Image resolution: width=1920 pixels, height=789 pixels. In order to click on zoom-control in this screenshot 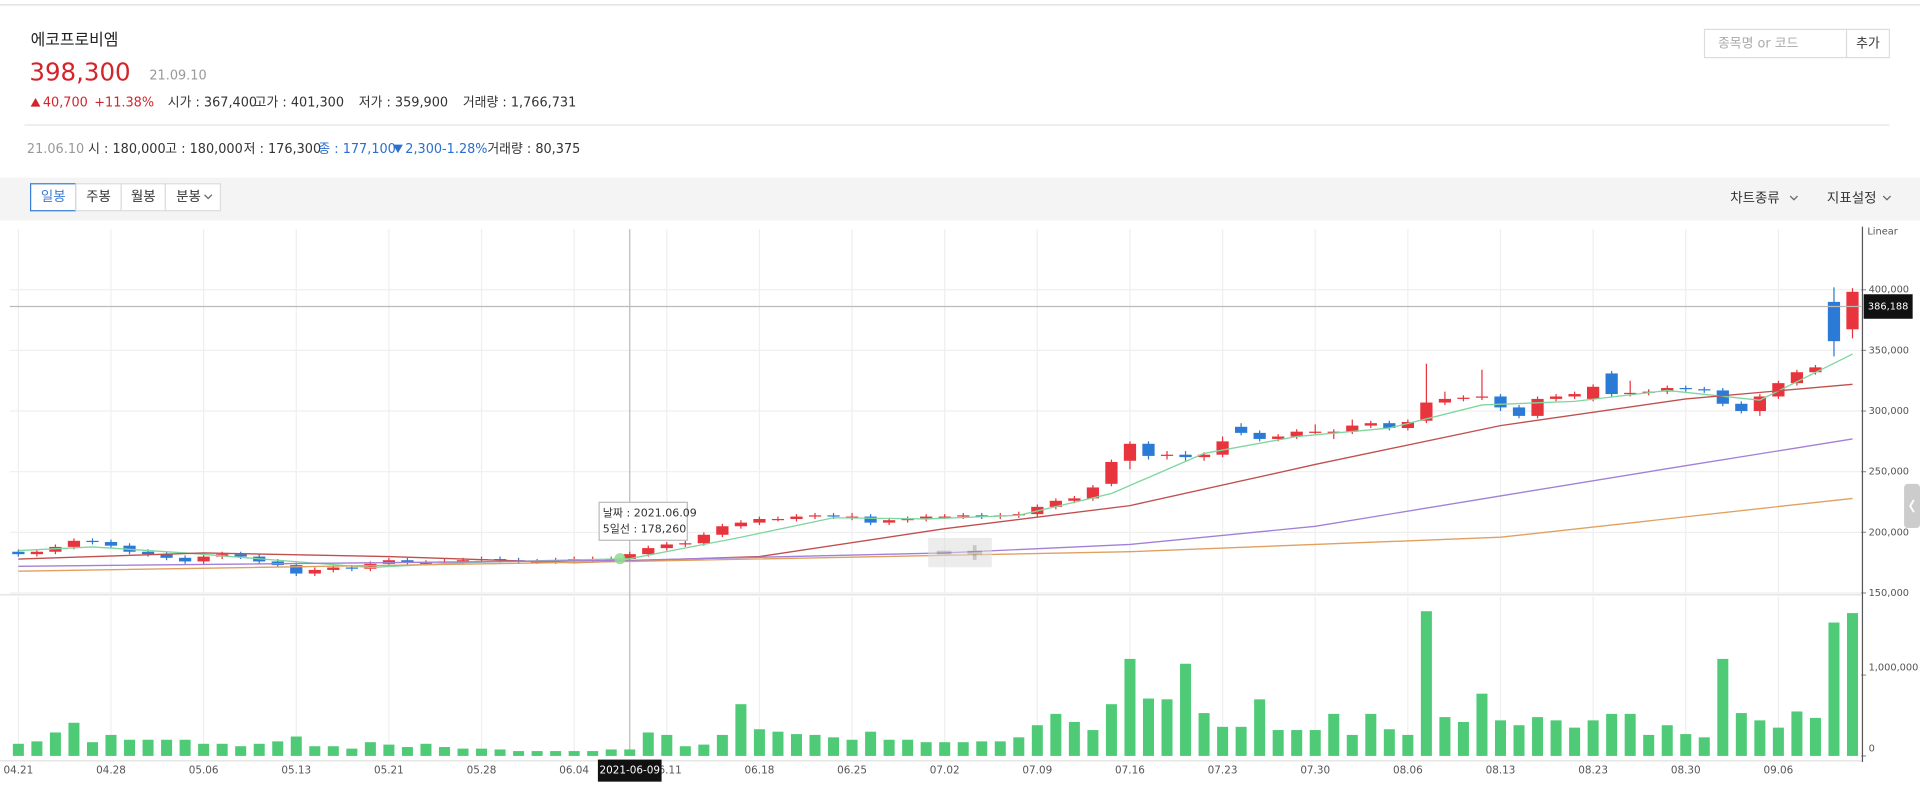, I will do `click(960, 552)`.